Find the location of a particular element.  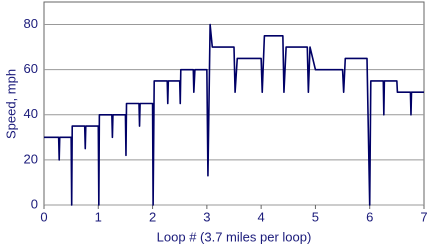

x-tick-label: 4 is located at coordinates (261, 216).